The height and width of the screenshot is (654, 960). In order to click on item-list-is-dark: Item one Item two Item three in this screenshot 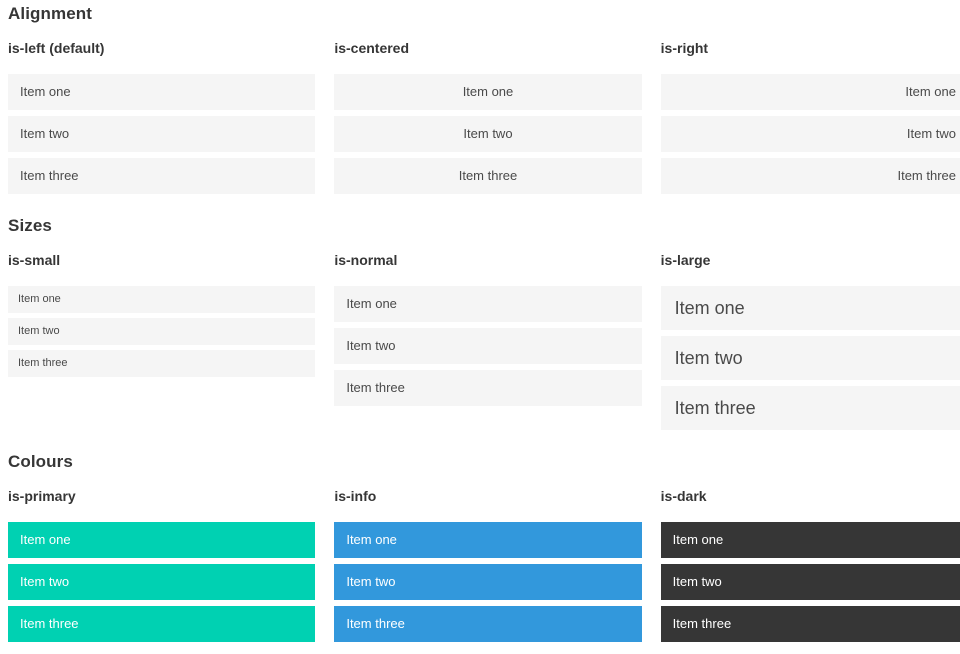, I will do `click(810, 582)`.